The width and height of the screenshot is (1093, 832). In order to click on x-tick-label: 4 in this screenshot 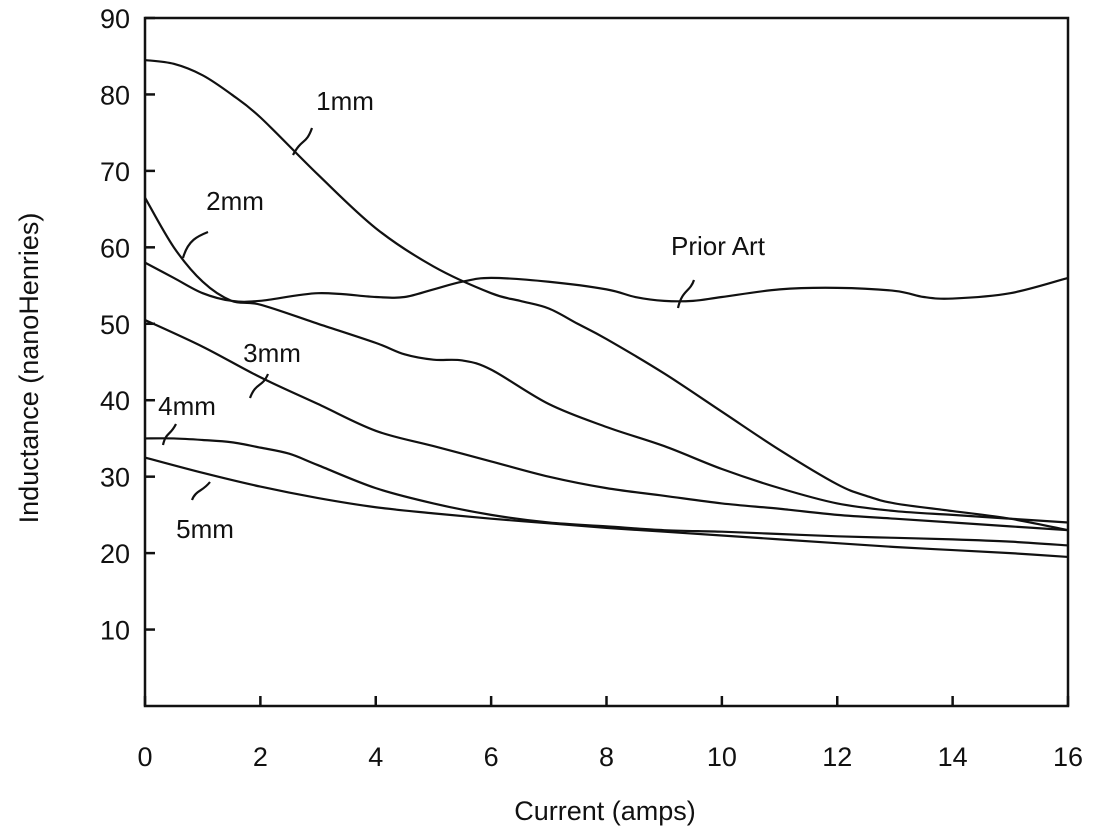, I will do `click(375, 757)`.